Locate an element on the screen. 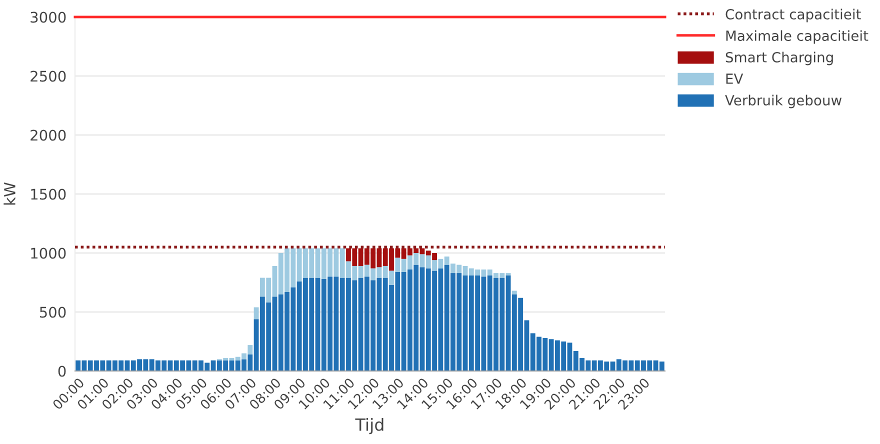 The width and height of the screenshot is (880, 444). y-tick-label: 2500 is located at coordinates (48, 76).